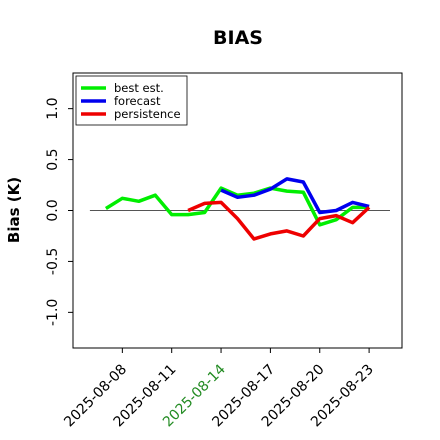  I want to click on y-axis-label: Bias (K), so click(14, 210).